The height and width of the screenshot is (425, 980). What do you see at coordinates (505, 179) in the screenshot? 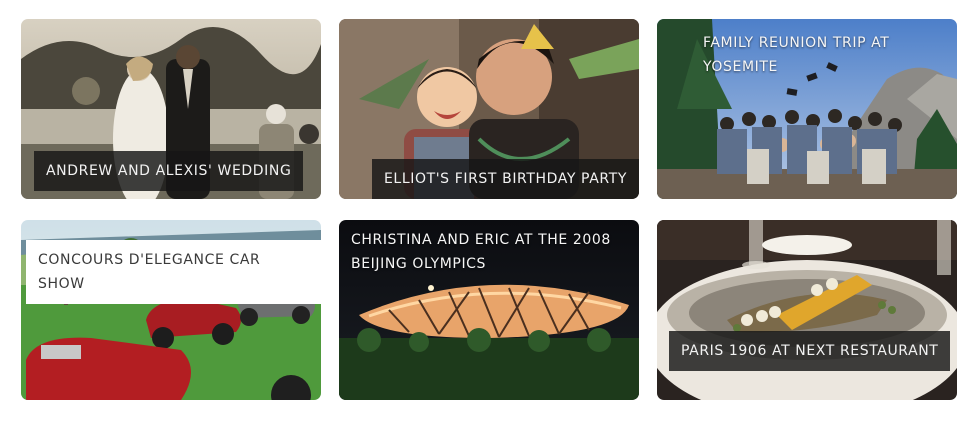
I see `album-title: ELLIOT'S FIRST BIRTHDAY PARTY` at bounding box center [505, 179].